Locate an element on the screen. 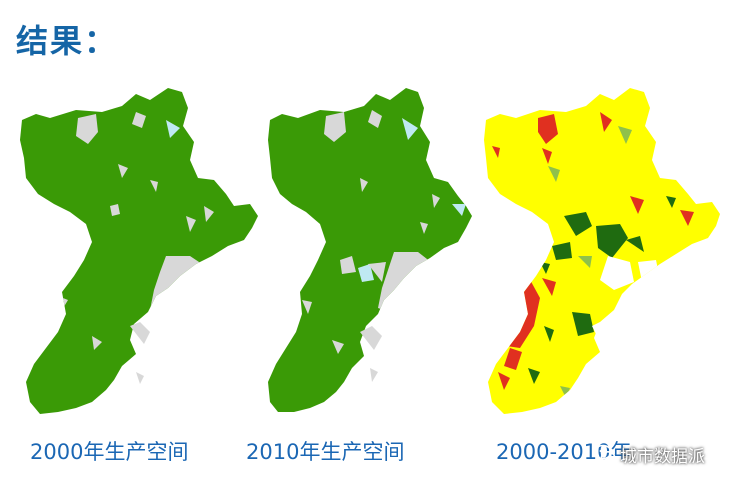  wechat-icon is located at coordinates (605, 454).